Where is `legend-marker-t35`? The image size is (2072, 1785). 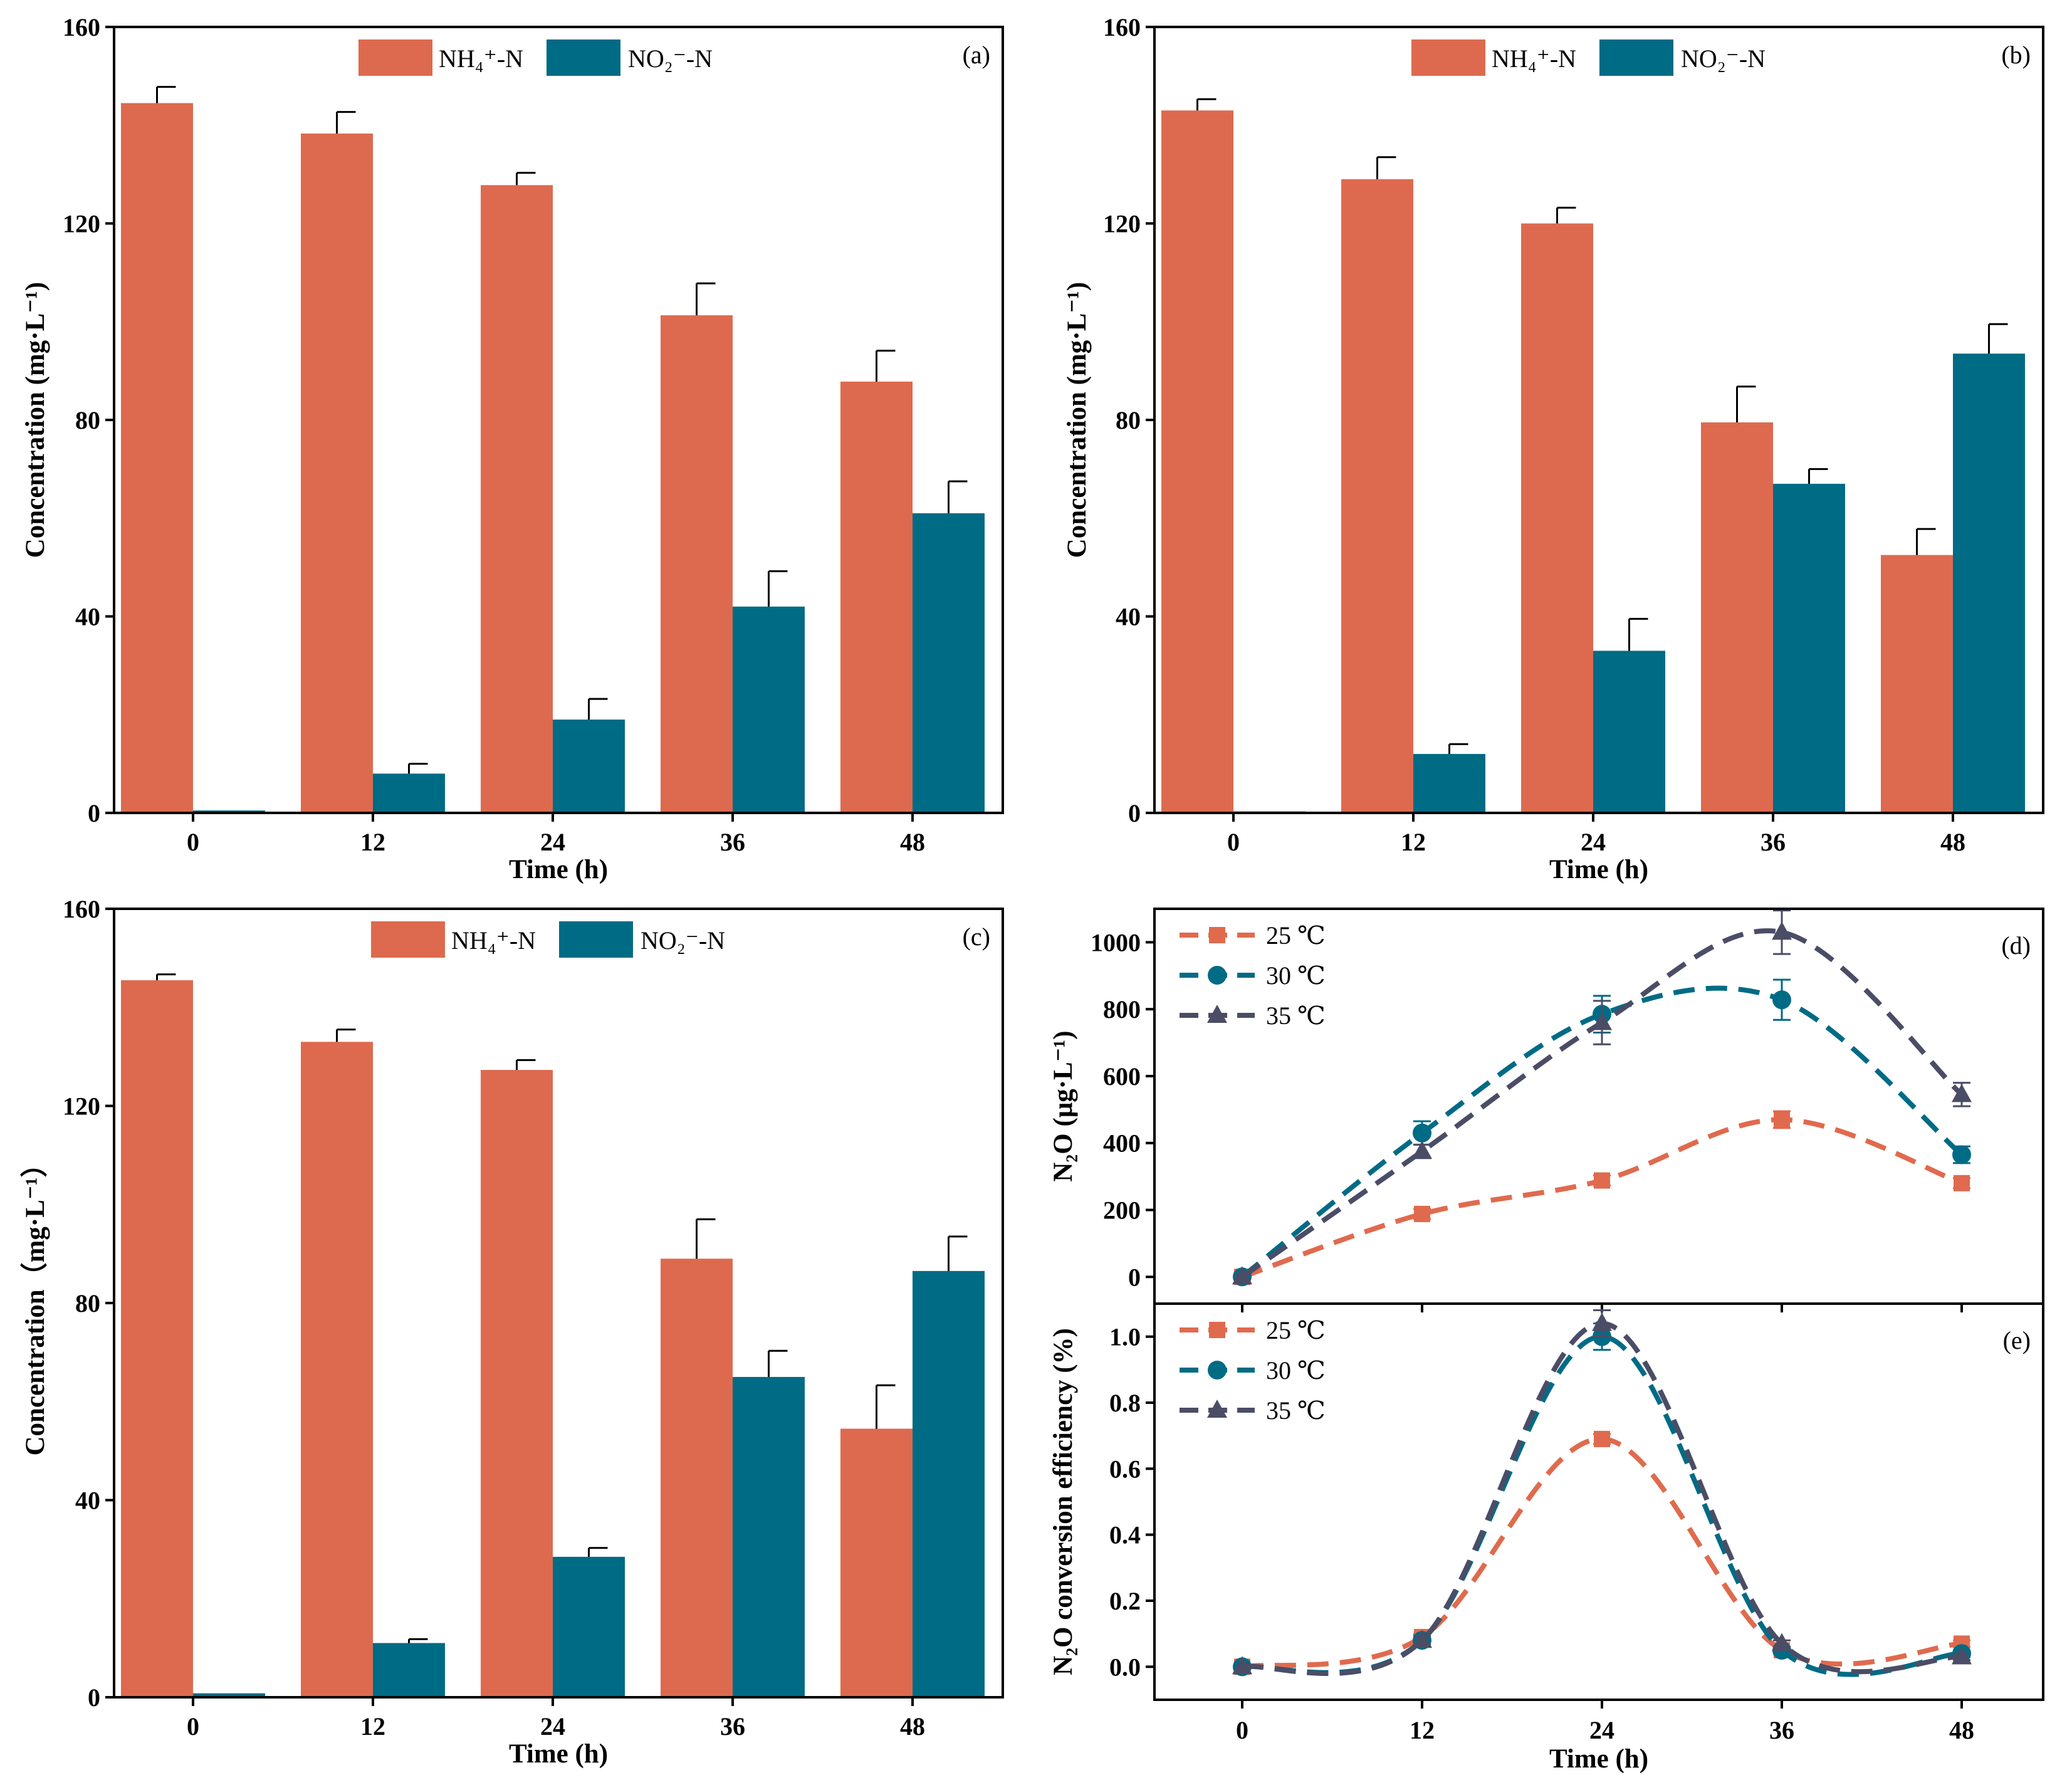
legend-marker-t35 is located at coordinates (1217, 1409).